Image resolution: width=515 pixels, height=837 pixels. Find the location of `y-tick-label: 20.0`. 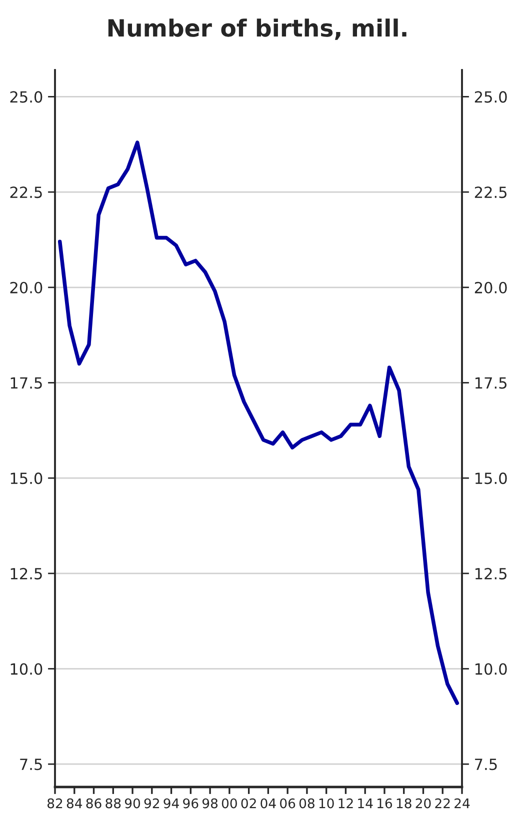

y-tick-label: 20.0 is located at coordinates (26, 288).